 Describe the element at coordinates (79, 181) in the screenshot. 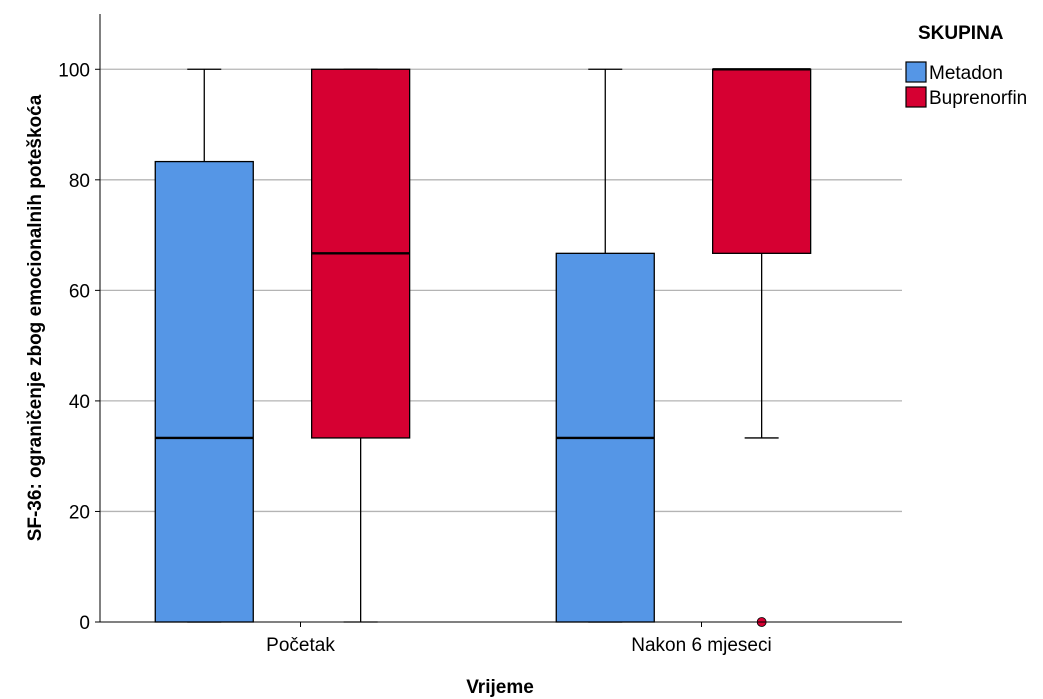

I see `y-tick-label: 80` at that location.